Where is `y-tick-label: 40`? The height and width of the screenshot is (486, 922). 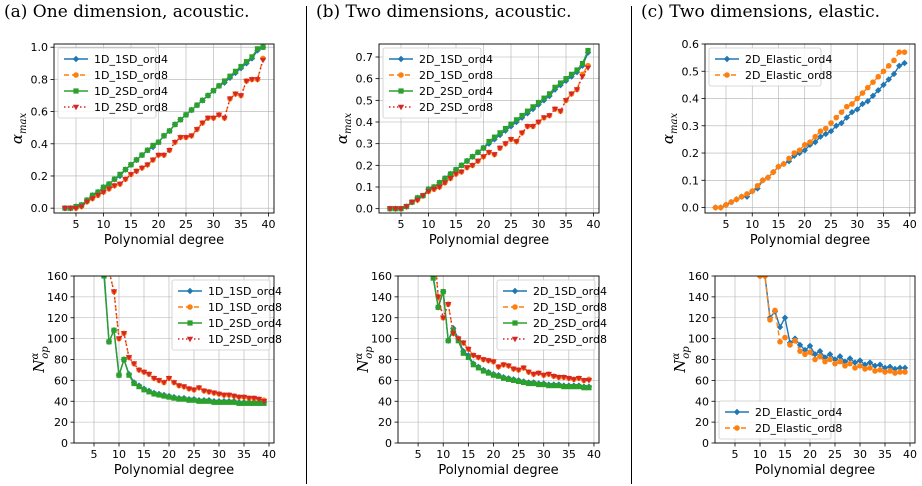 y-tick-label: 40 is located at coordinates (61, 401).